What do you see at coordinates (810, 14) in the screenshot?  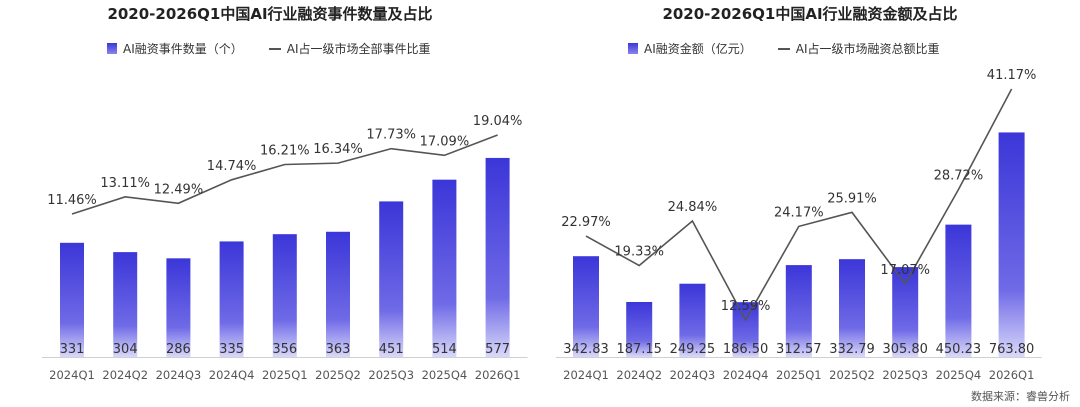 I see `chart-title-right: 2020-2026Q1中国AI行业融资金额及占比` at bounding box center [810, 14].